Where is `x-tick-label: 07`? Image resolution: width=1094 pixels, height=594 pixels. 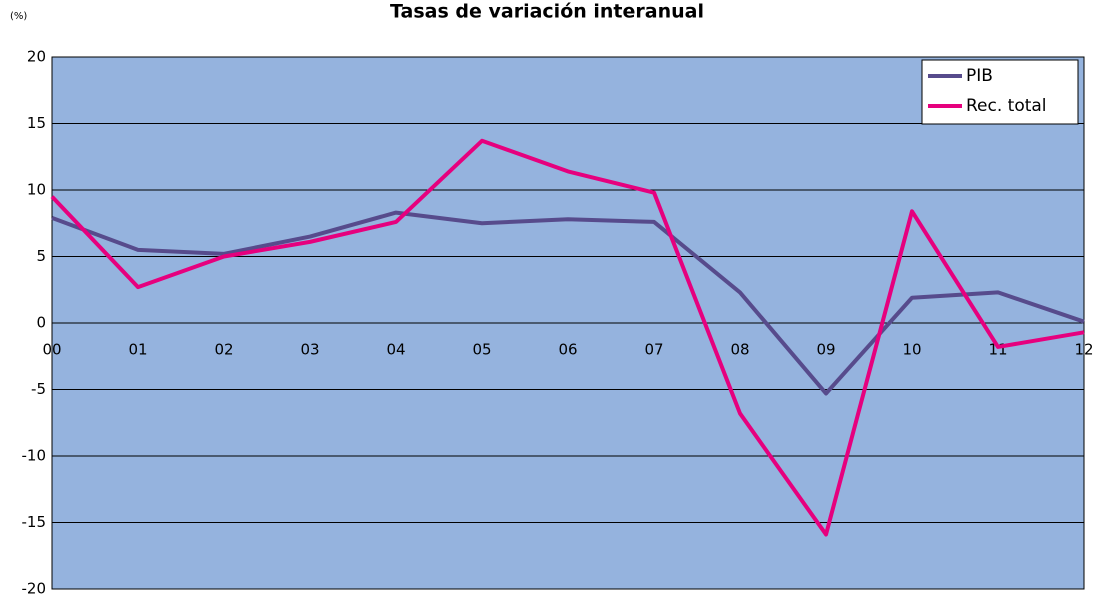 x-tick-label: 07 is located at coordinates (653, 350).